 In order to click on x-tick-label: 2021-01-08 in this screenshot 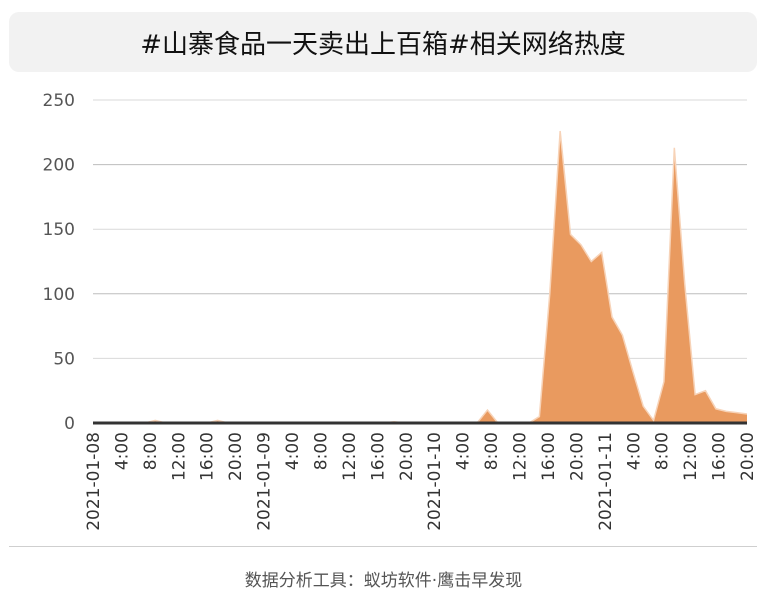, I will do `click(94, 481)`.